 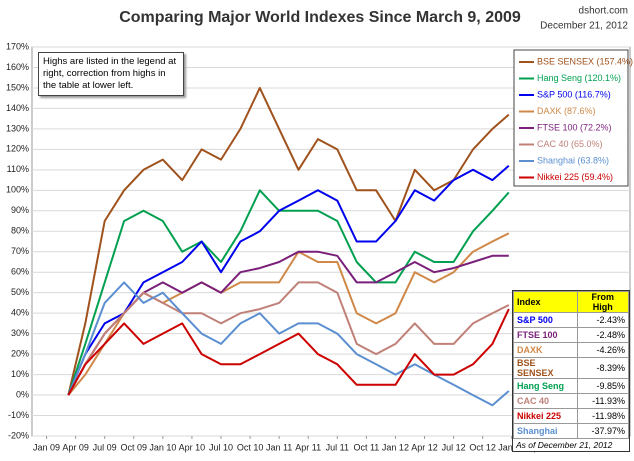 I want to click on y-tick-label: 110%, so click(x=18, y=169).